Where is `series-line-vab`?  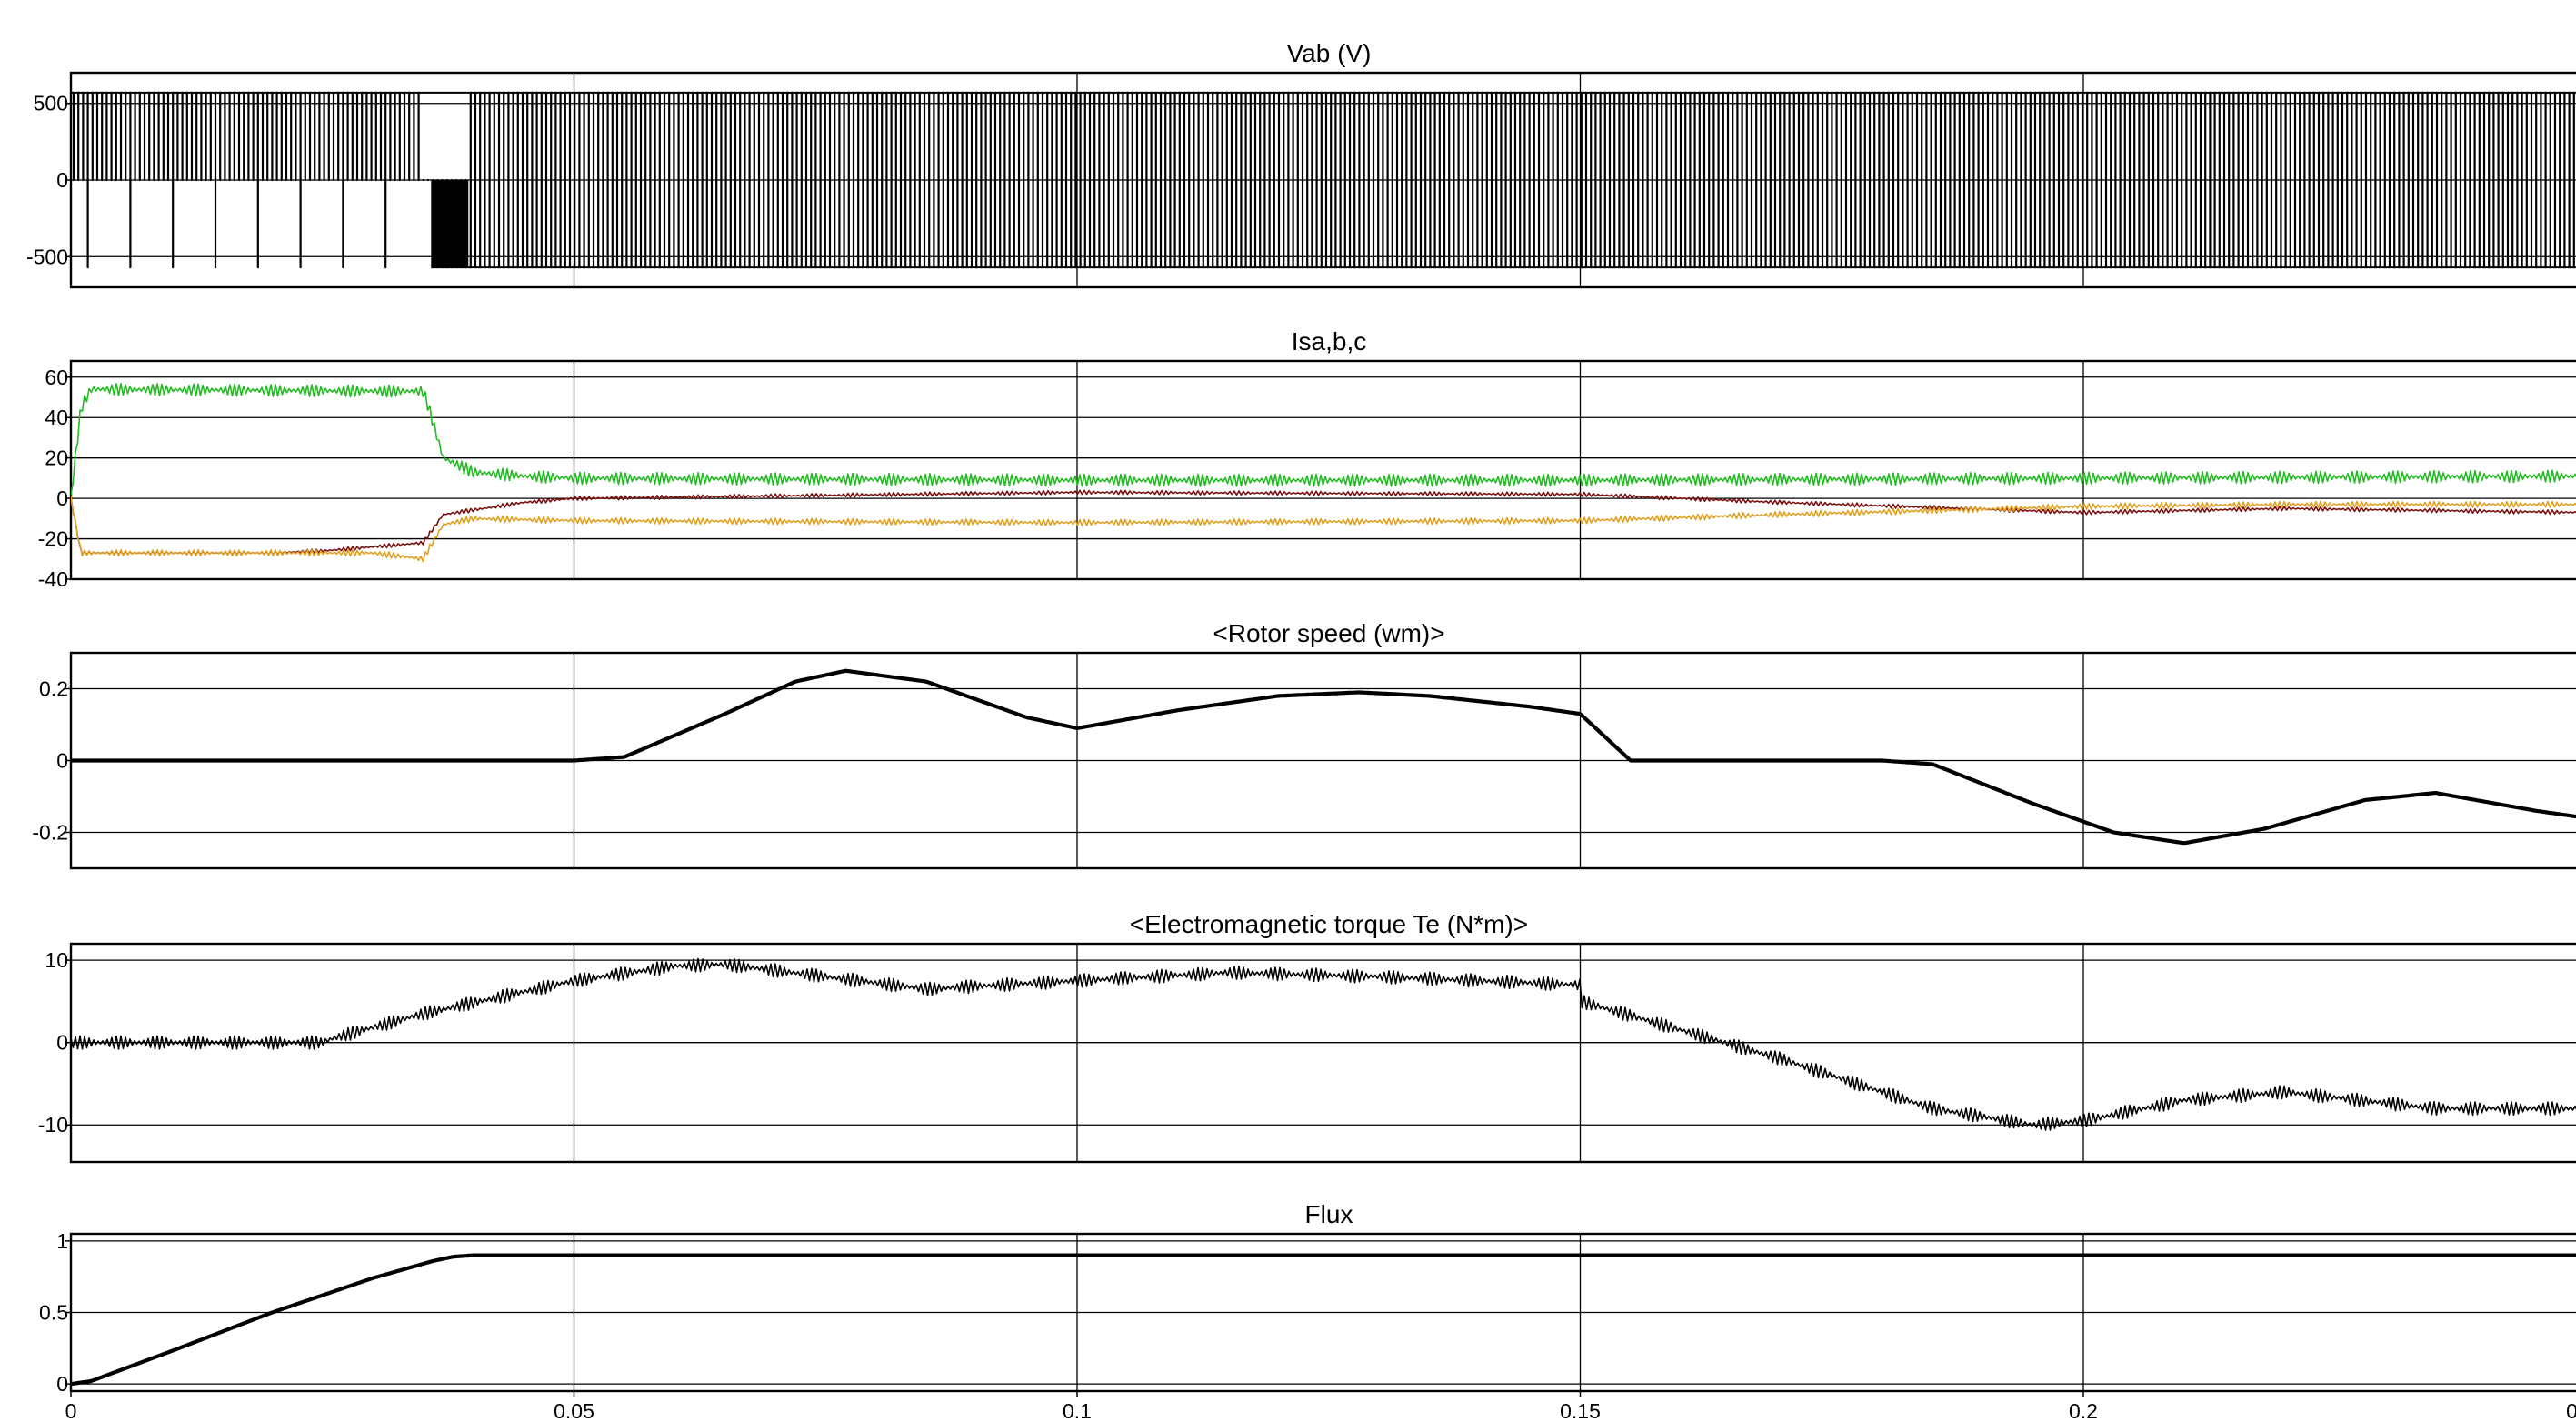
series-line-vab is located at coordinates (1323, 180).